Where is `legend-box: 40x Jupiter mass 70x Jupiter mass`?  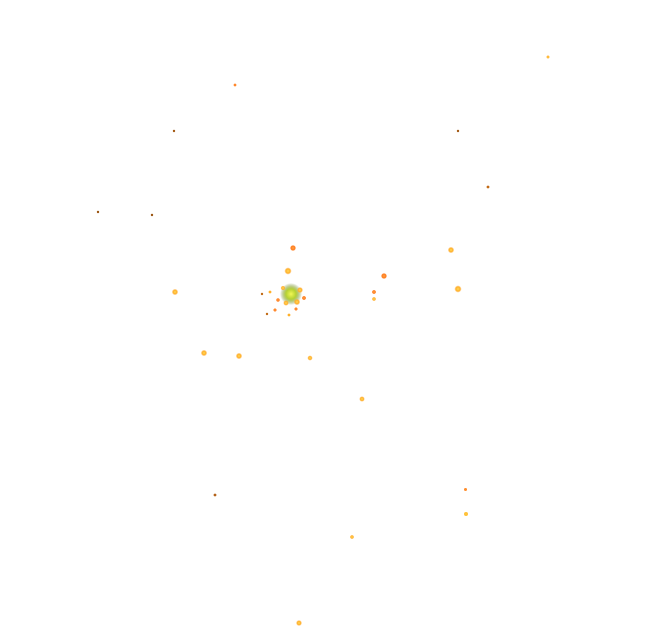
legend-box: 40x Jupiter mass 70x Jupiter mass is located at coordinates (545, 504).